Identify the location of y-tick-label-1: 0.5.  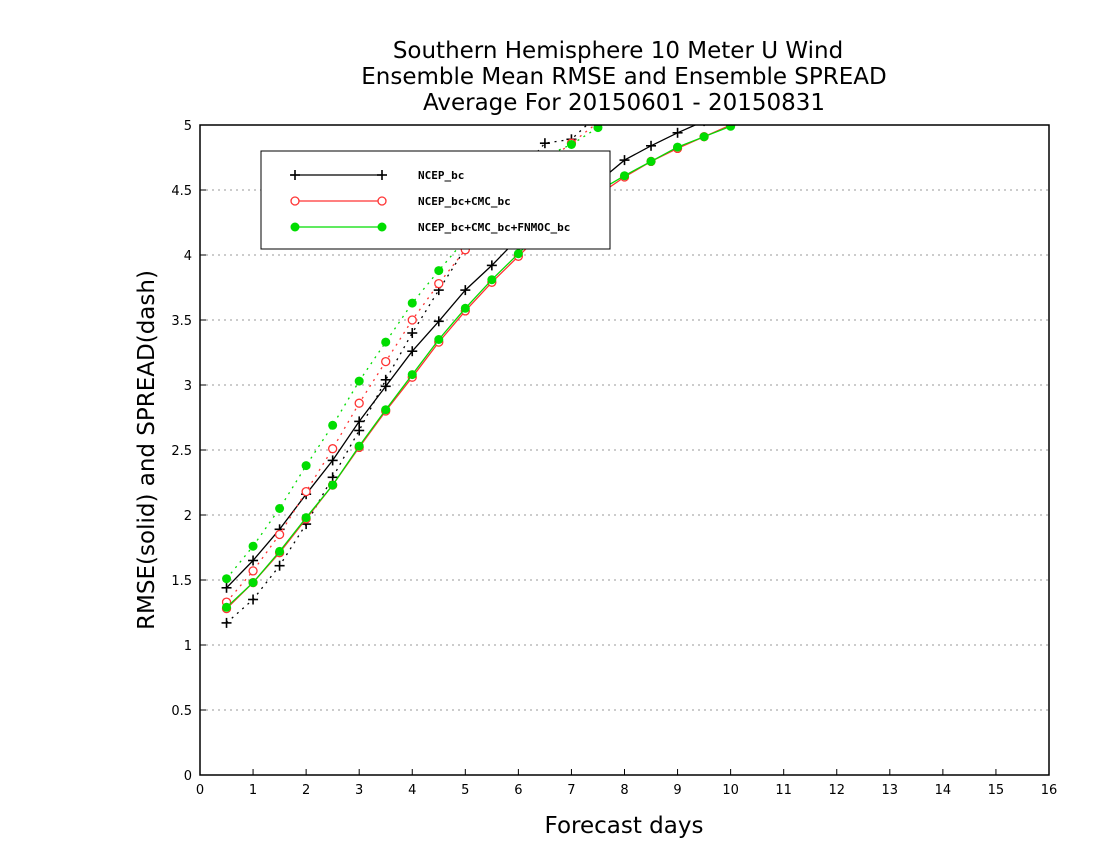
(181, 711).